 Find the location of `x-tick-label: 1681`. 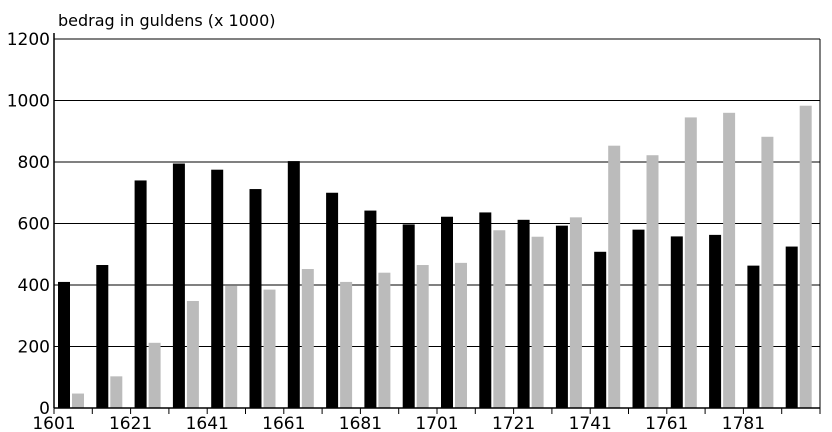

x-tick-label: 1681 is located at coordinates (360, 423).